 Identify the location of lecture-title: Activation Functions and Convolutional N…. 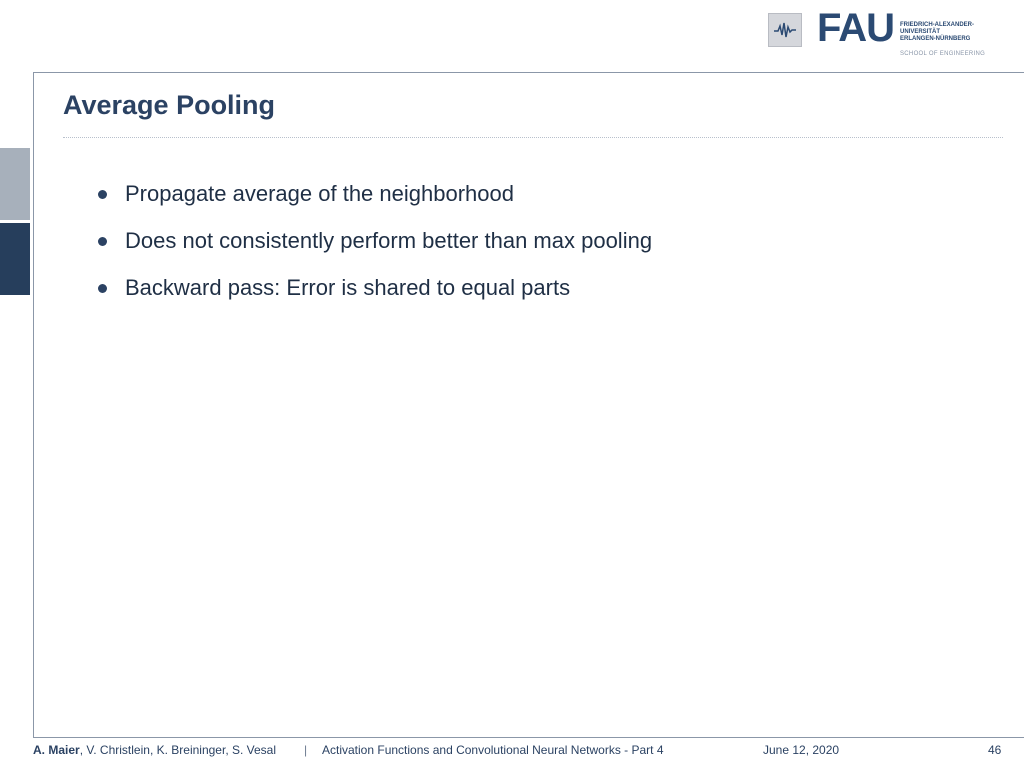
(493, 750).